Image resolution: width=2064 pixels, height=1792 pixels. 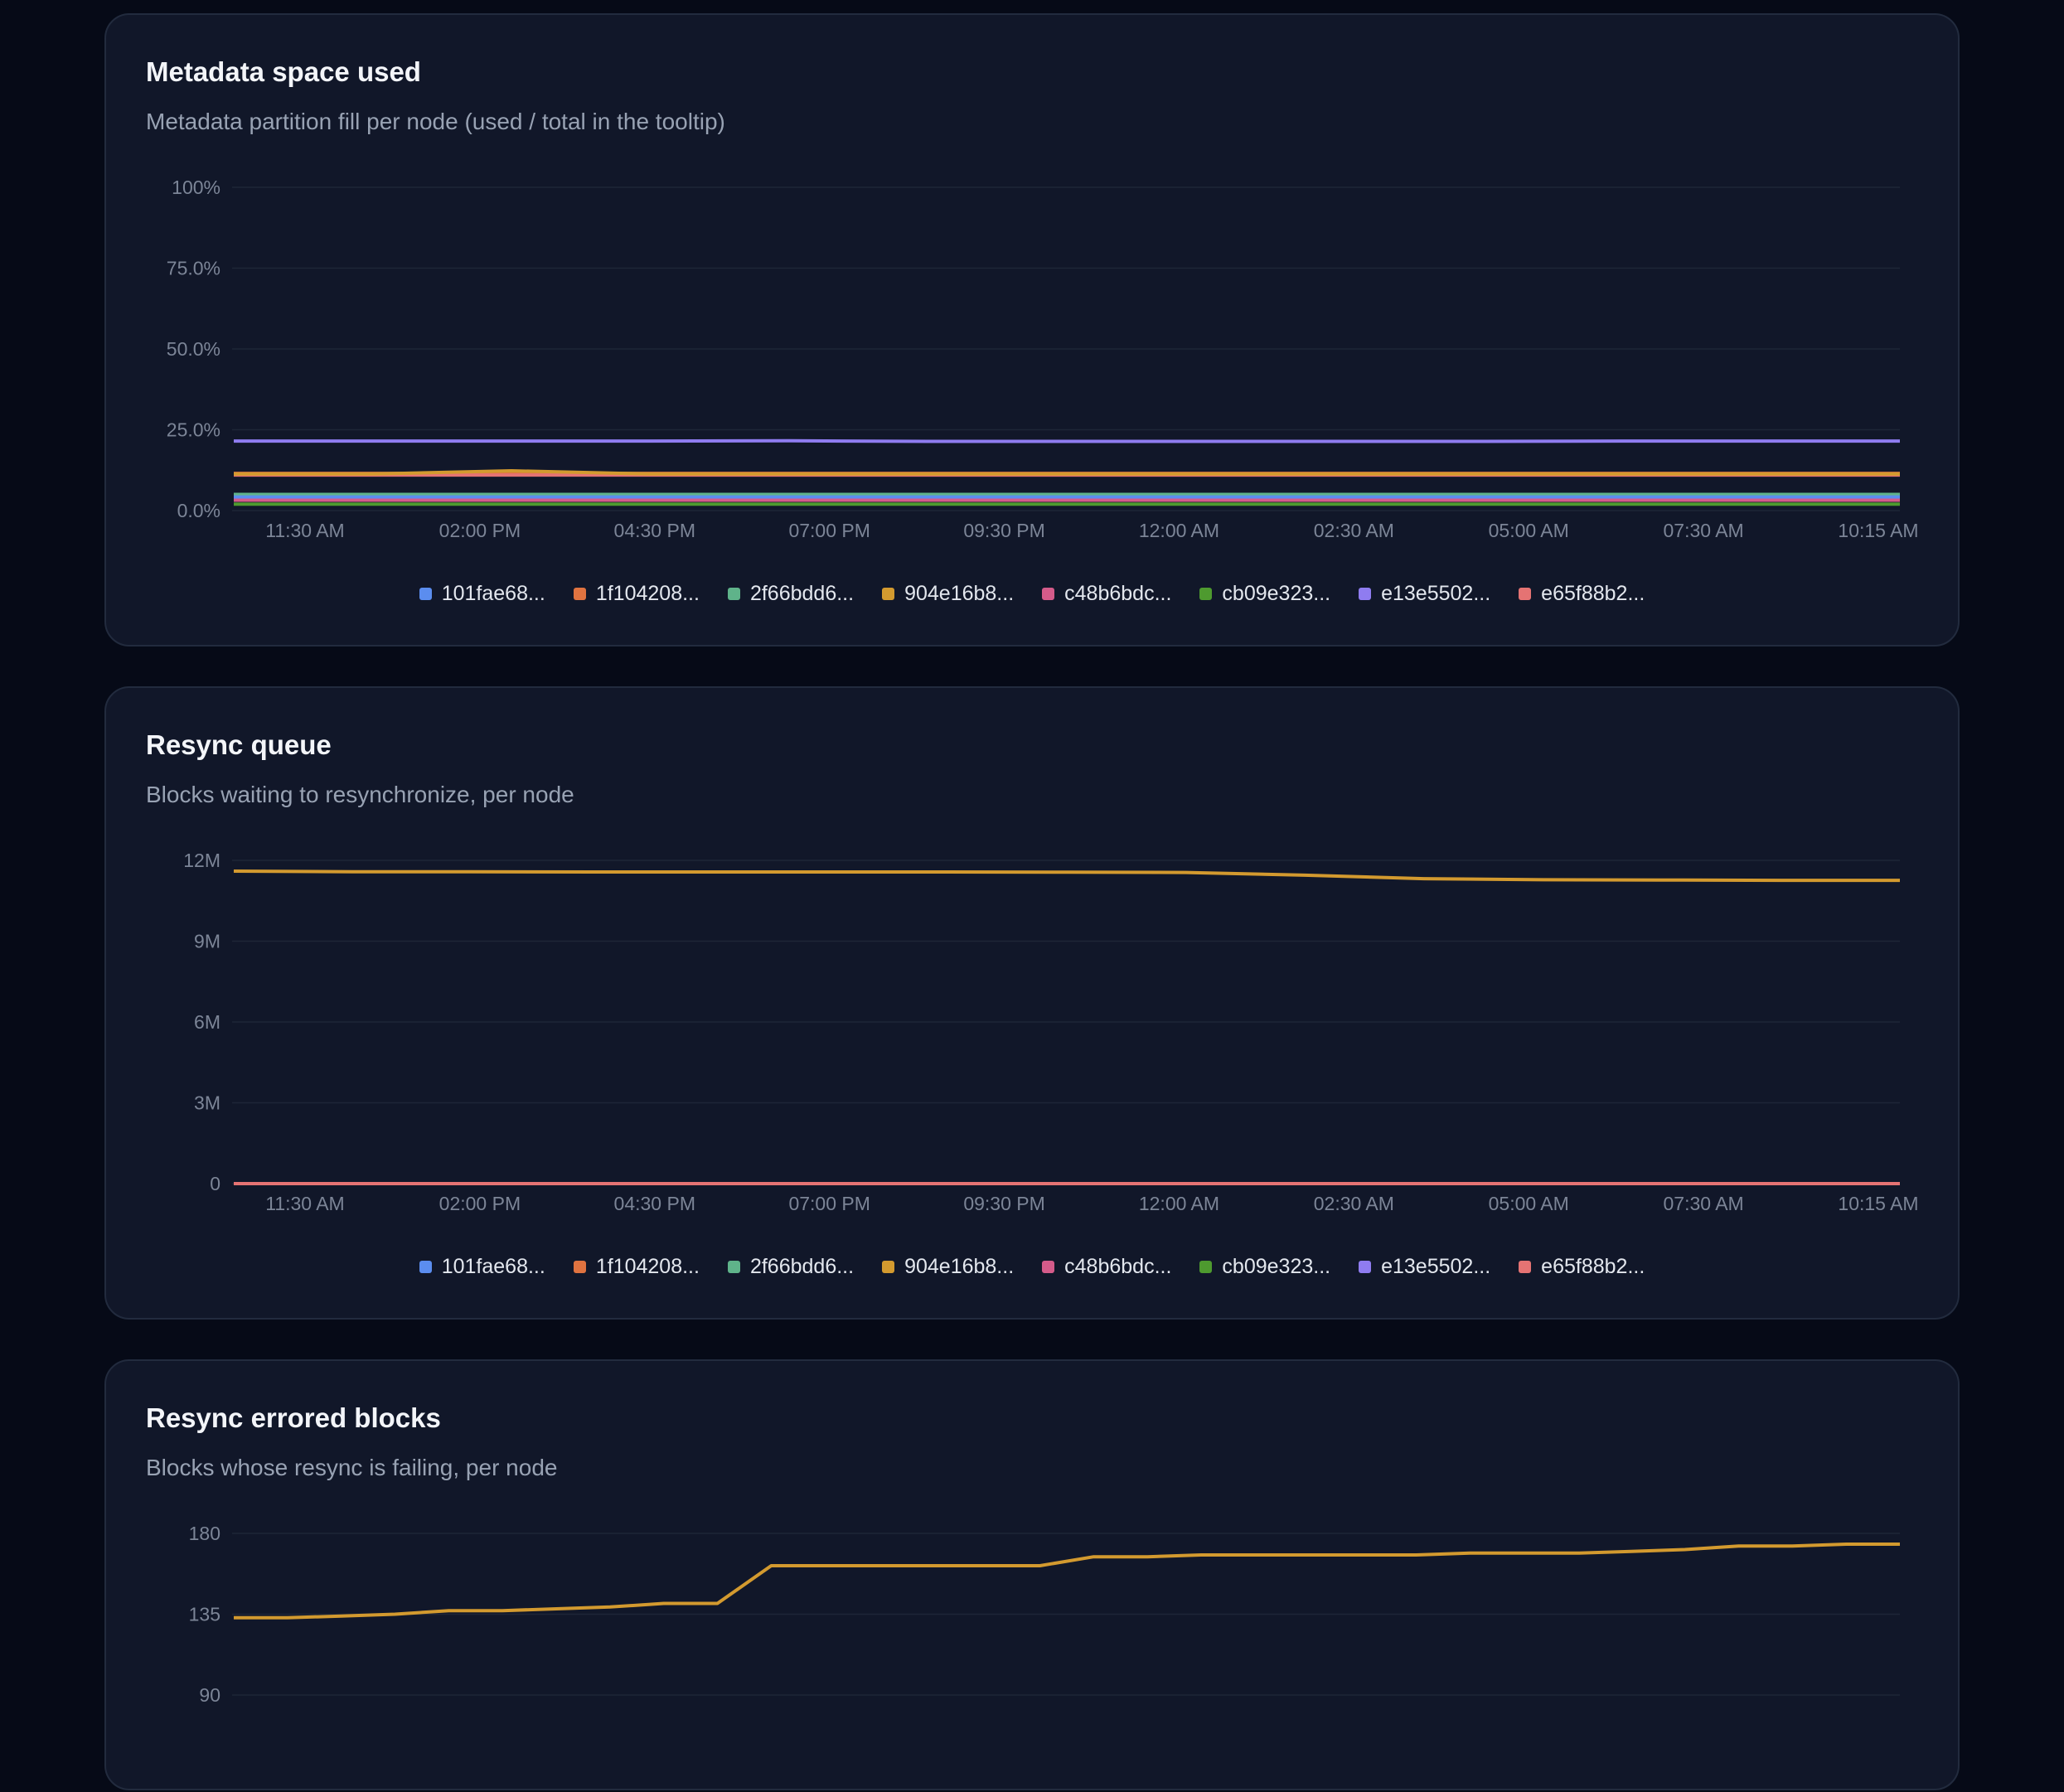 I want to click on y-tick-label: 6M, so click(x=207, y=1022).